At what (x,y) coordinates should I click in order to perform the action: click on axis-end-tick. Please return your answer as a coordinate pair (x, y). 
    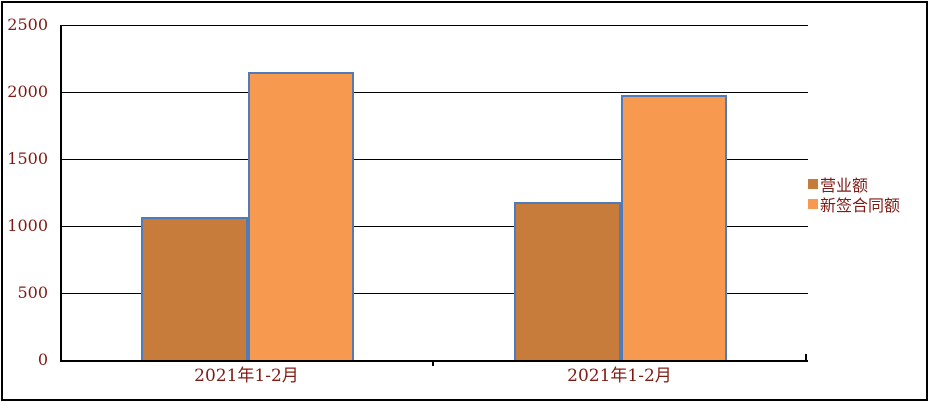
    Looking at the image, I should click on (806, 357).